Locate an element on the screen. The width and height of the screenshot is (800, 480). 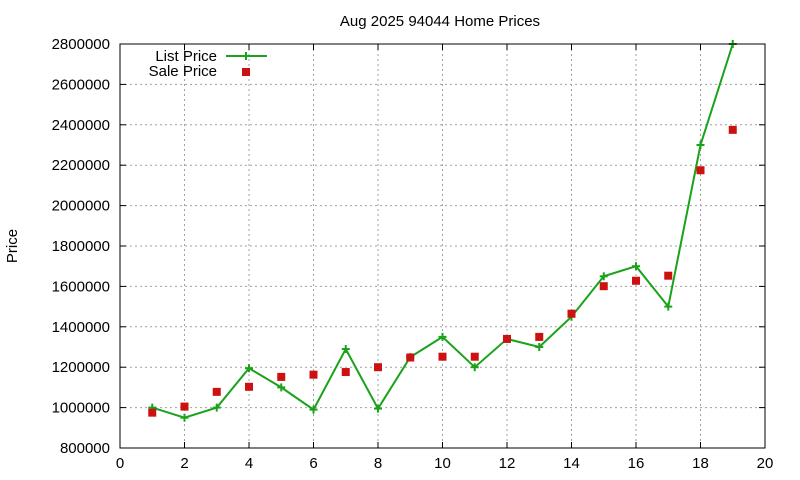
y-tick-label: 1600000 is located at coordinates (81, 286).